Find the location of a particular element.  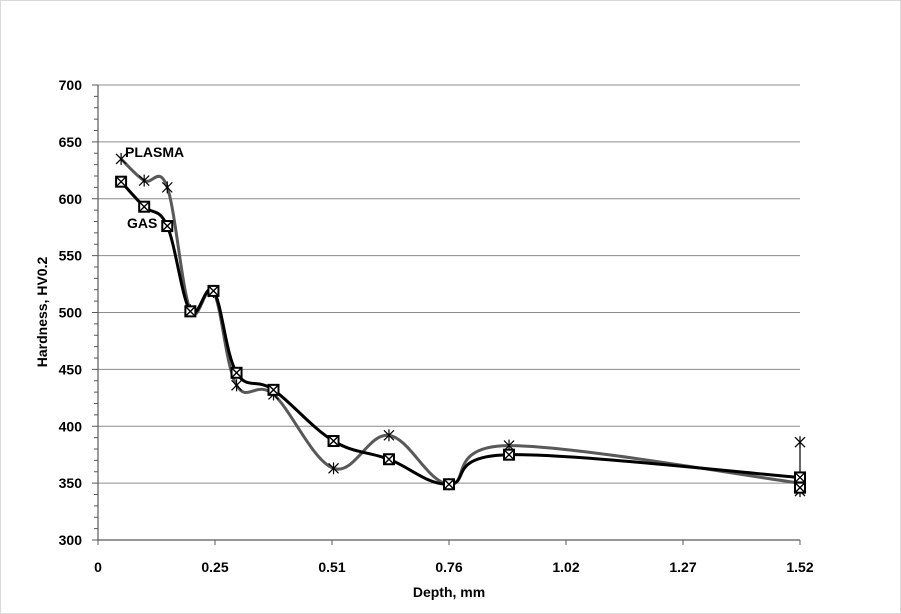

y-tick-label: 350 is located at coordinates (71, 483).